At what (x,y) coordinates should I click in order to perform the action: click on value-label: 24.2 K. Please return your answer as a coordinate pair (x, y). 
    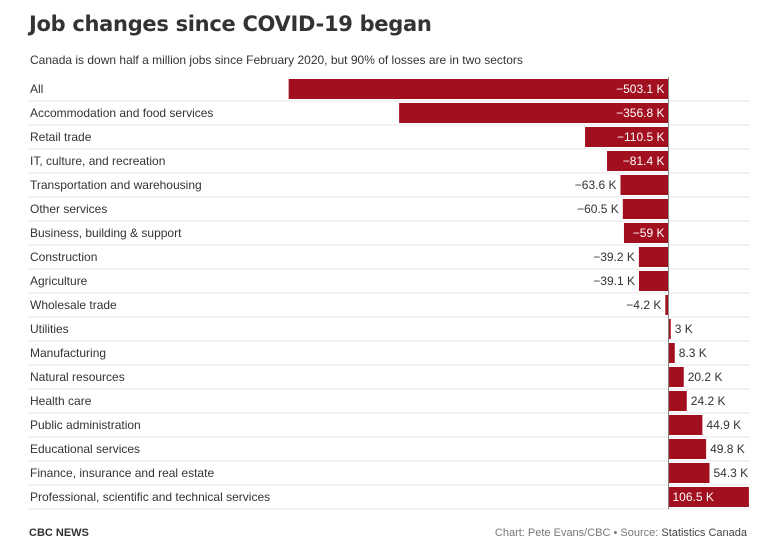
    Looking at the image, I should click on (708, 401).